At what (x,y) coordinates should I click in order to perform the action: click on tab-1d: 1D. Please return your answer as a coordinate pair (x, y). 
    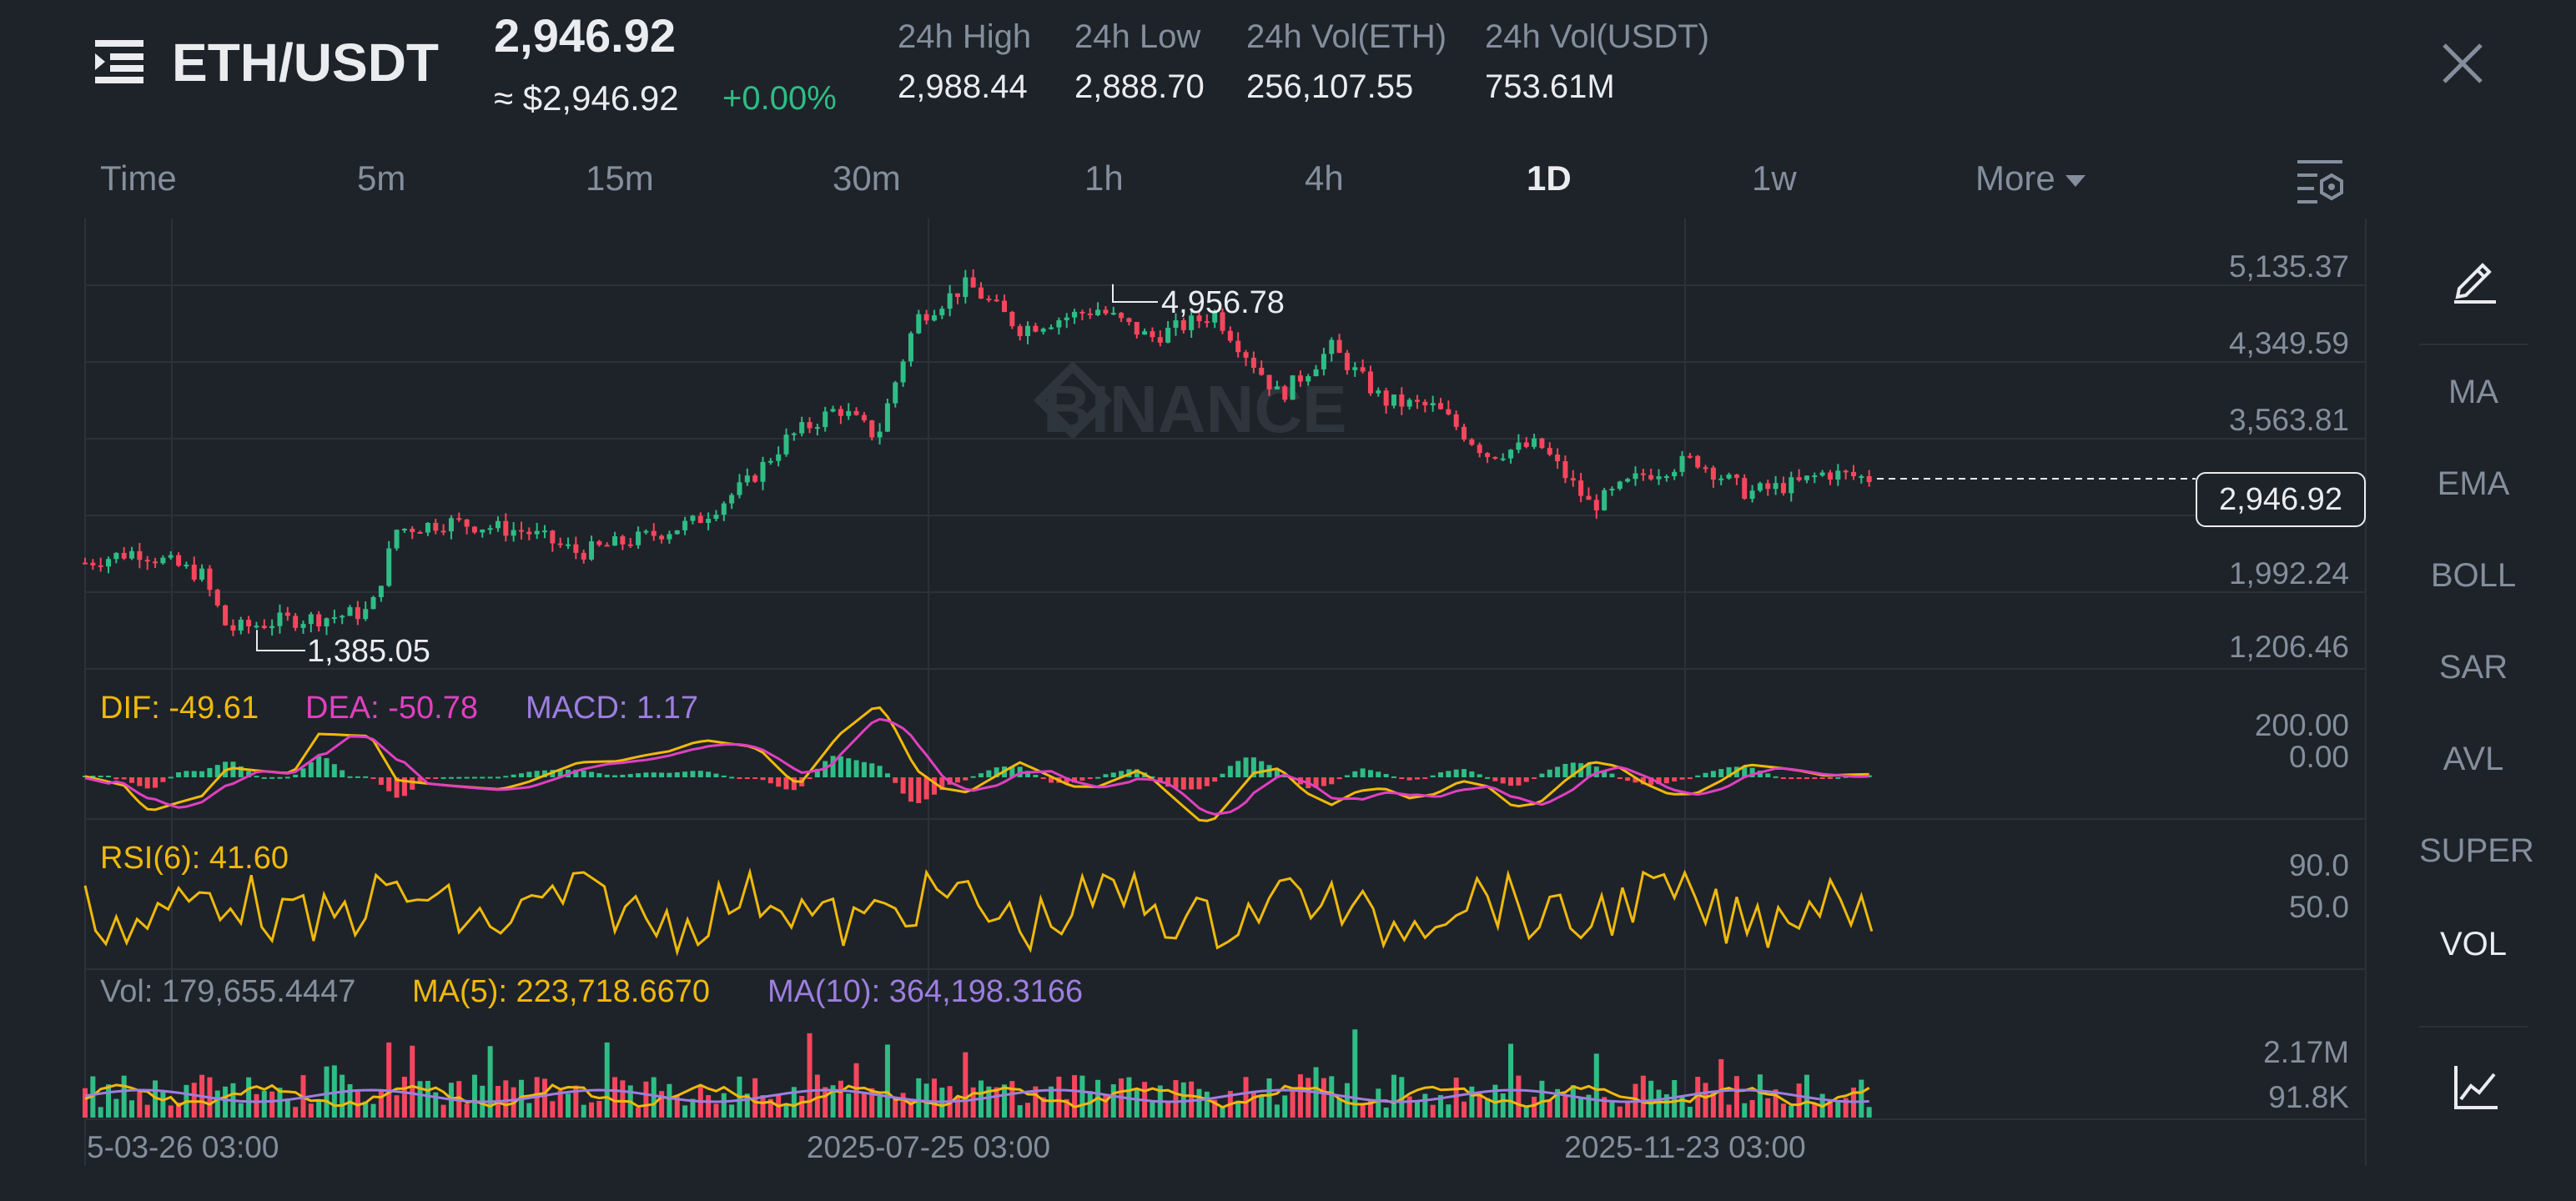
    Looking at the image, I should click on (1549, 178).